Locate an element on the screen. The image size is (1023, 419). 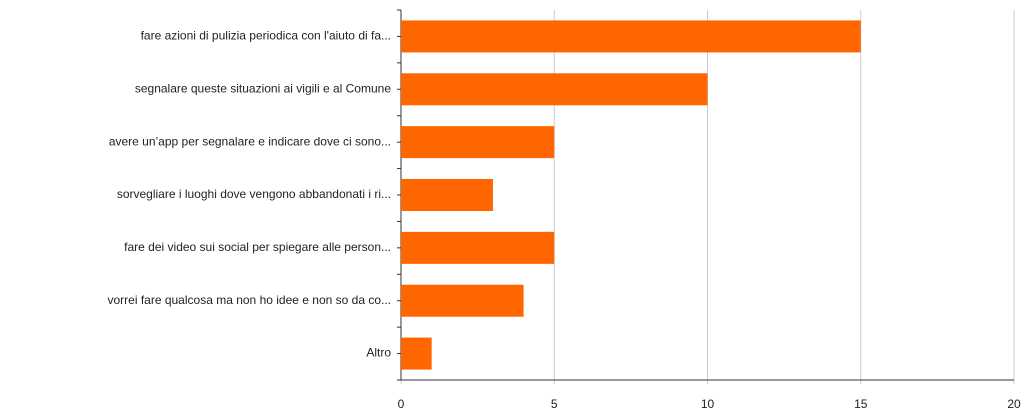
x-tick-label: 5 is located at coordinates (554, 404).